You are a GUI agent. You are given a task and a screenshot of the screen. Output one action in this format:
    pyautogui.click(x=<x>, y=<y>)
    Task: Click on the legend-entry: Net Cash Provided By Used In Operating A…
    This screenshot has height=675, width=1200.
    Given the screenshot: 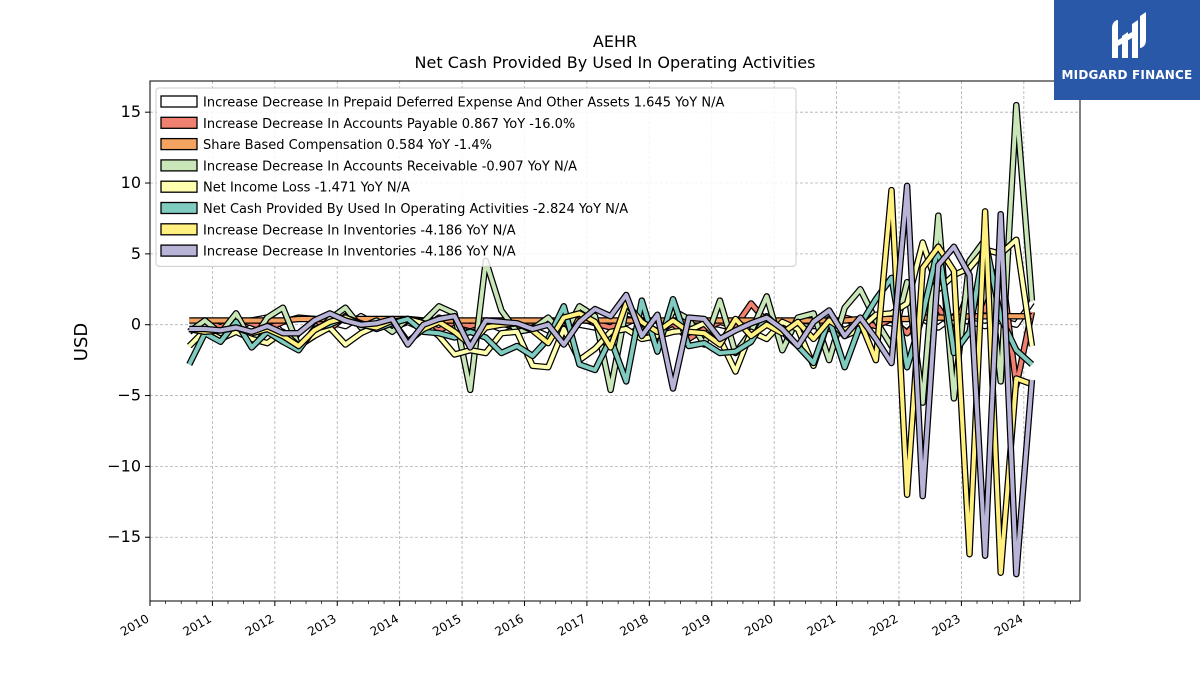 What is the action you would take?
    pyautogui.click(x=415, y=209)
    